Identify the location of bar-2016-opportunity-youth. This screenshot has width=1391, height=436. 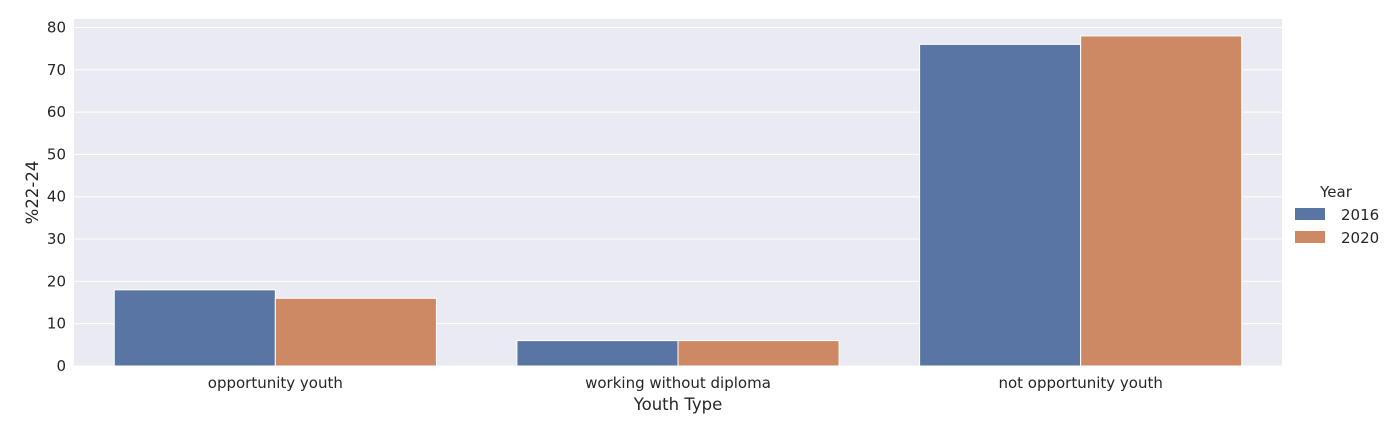
(194, 328).